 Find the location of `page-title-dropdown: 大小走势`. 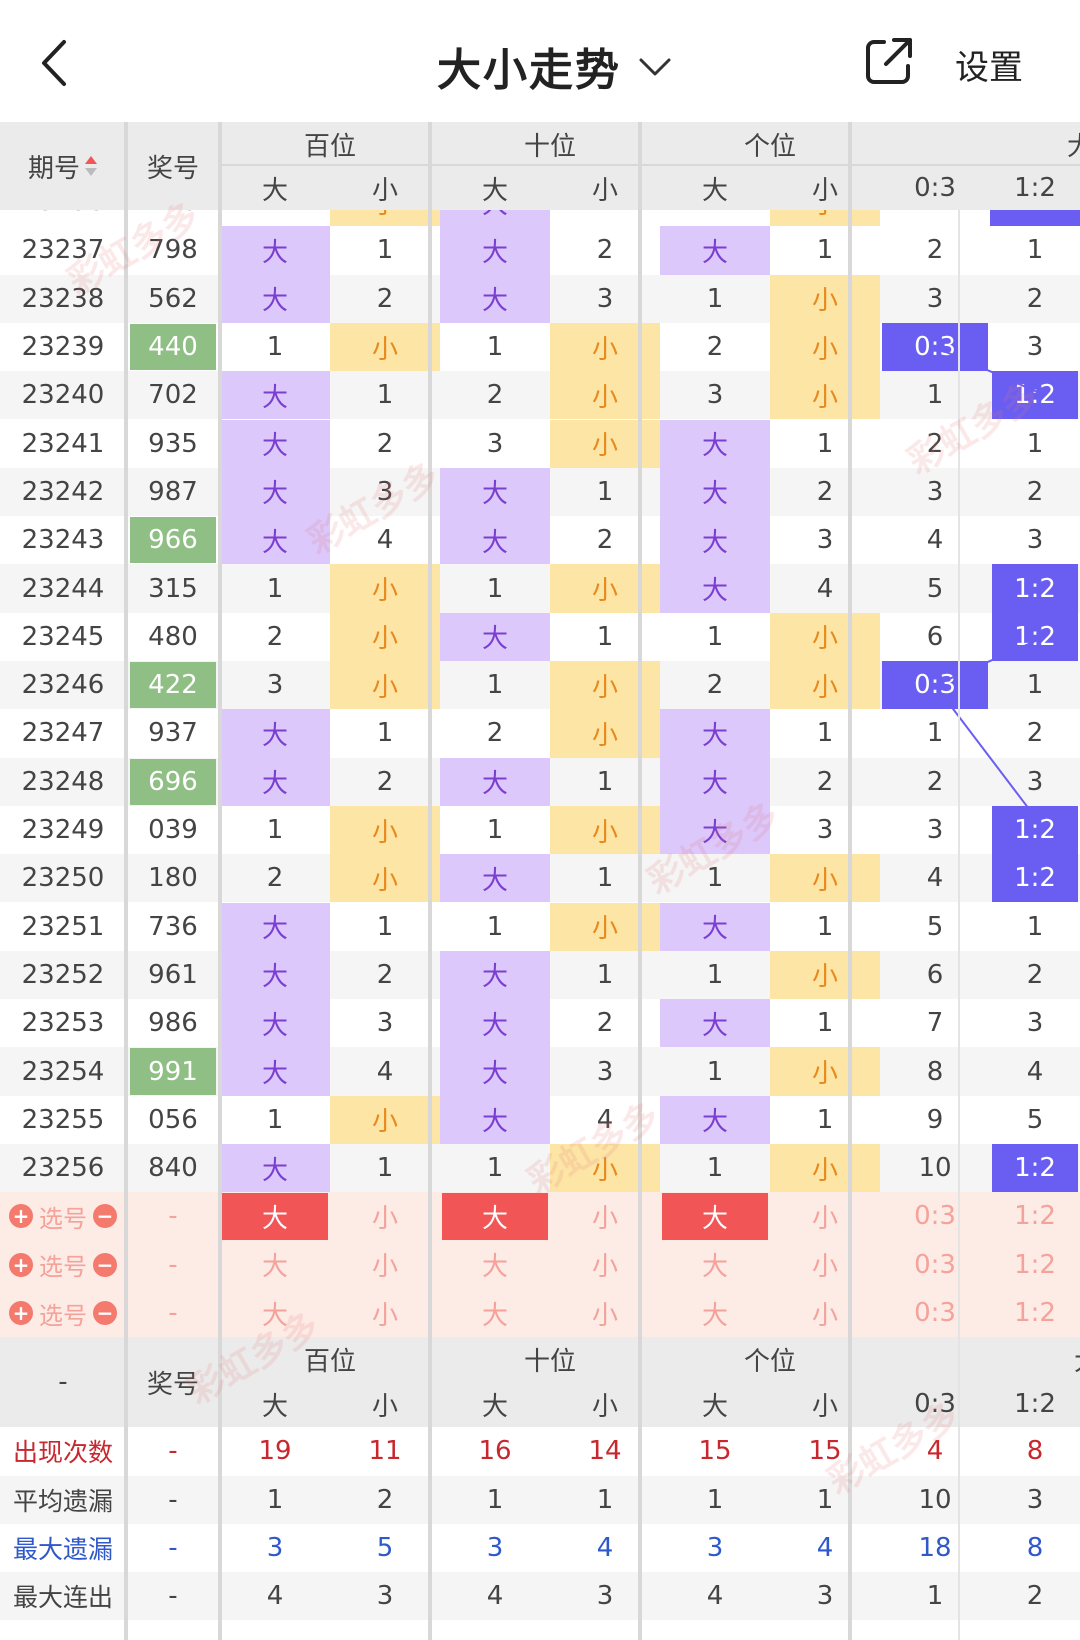

page-title-dropdown: 大小走势 is located at coordinates (540, 66).